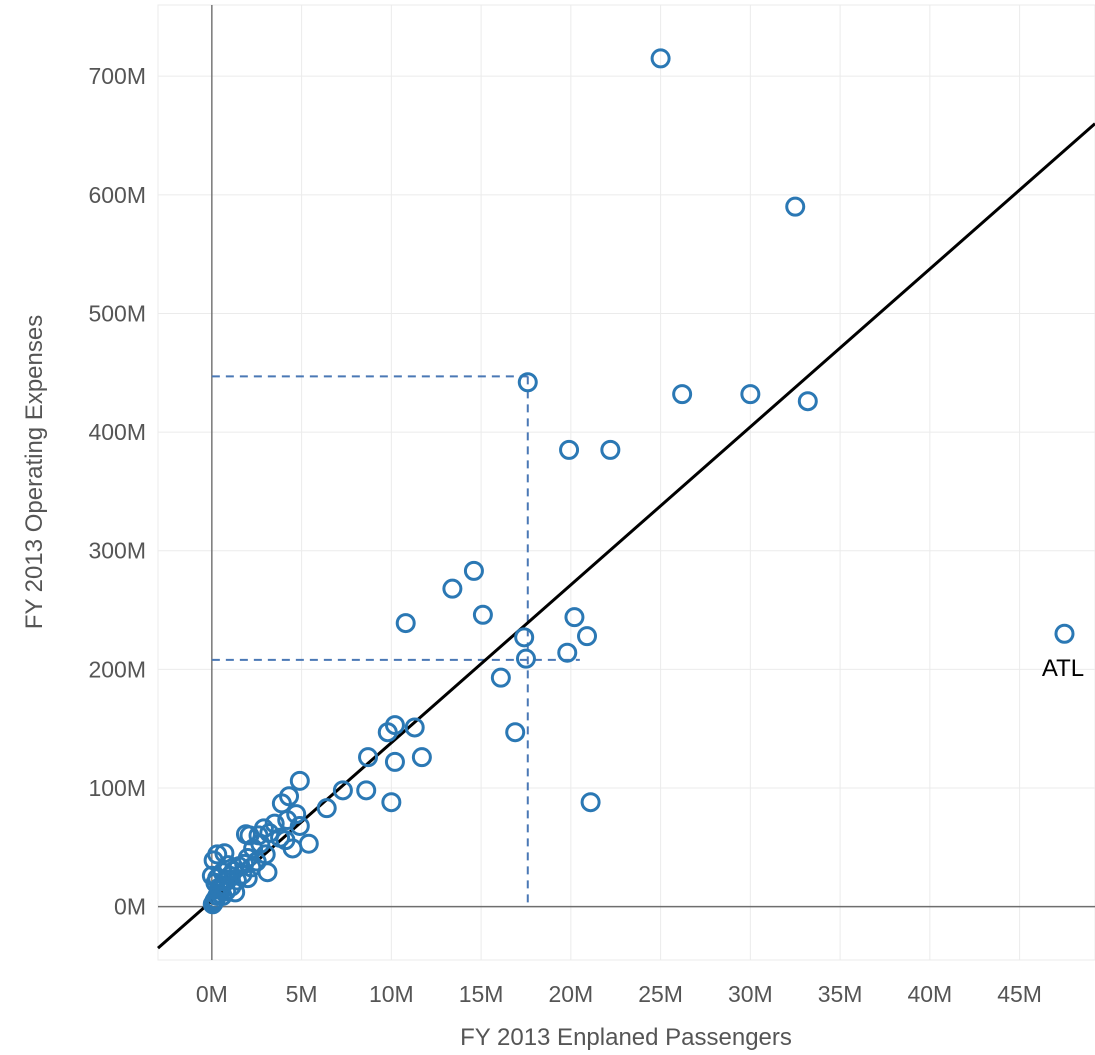  Describe the element at coordinates (750, 994) in the screenshot. I see `x-tick-label: 30M` at that location.